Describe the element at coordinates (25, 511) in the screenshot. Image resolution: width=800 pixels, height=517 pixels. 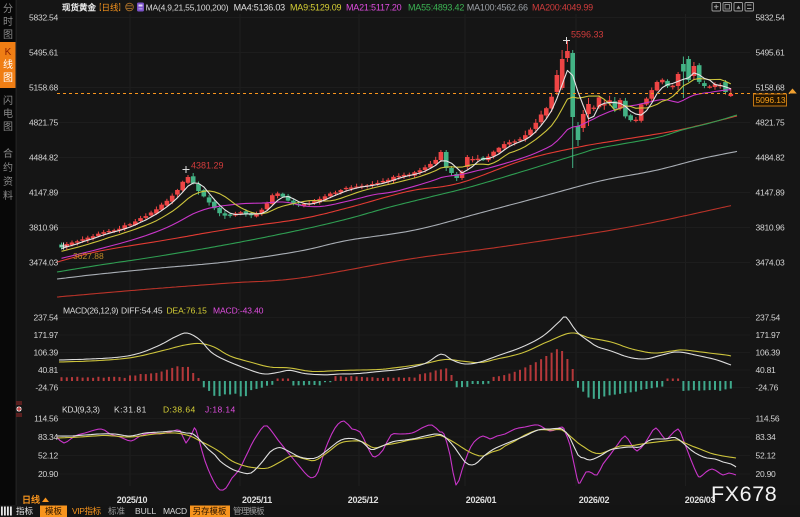
I see `svg-text: 指标` at that location.